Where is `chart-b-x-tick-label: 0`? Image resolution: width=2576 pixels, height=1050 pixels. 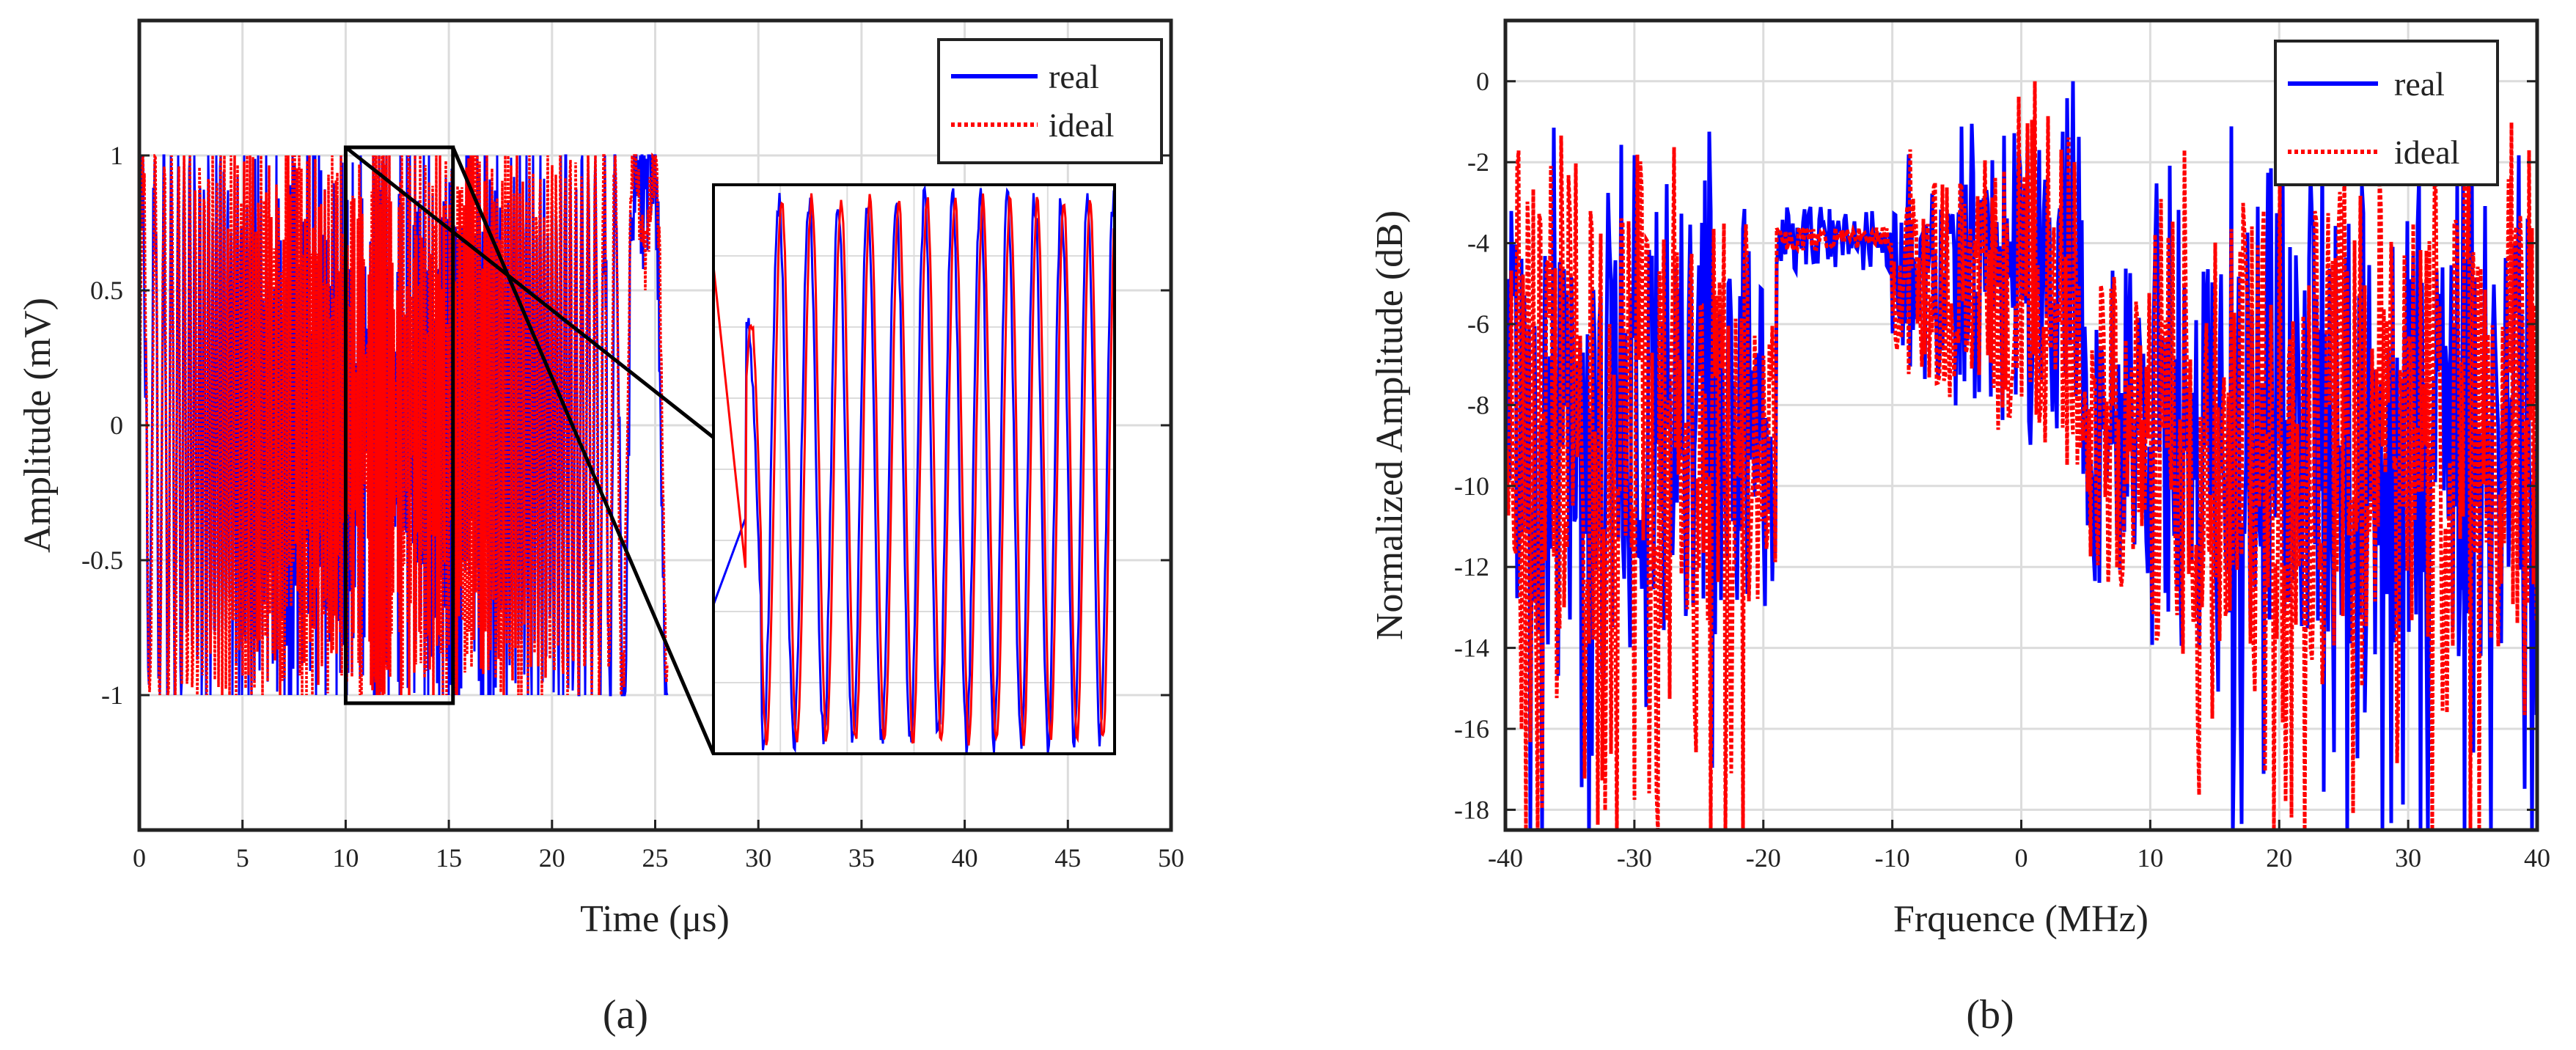
chart-b-x-tick-label: 0 is located at coordinates (2021, 858).